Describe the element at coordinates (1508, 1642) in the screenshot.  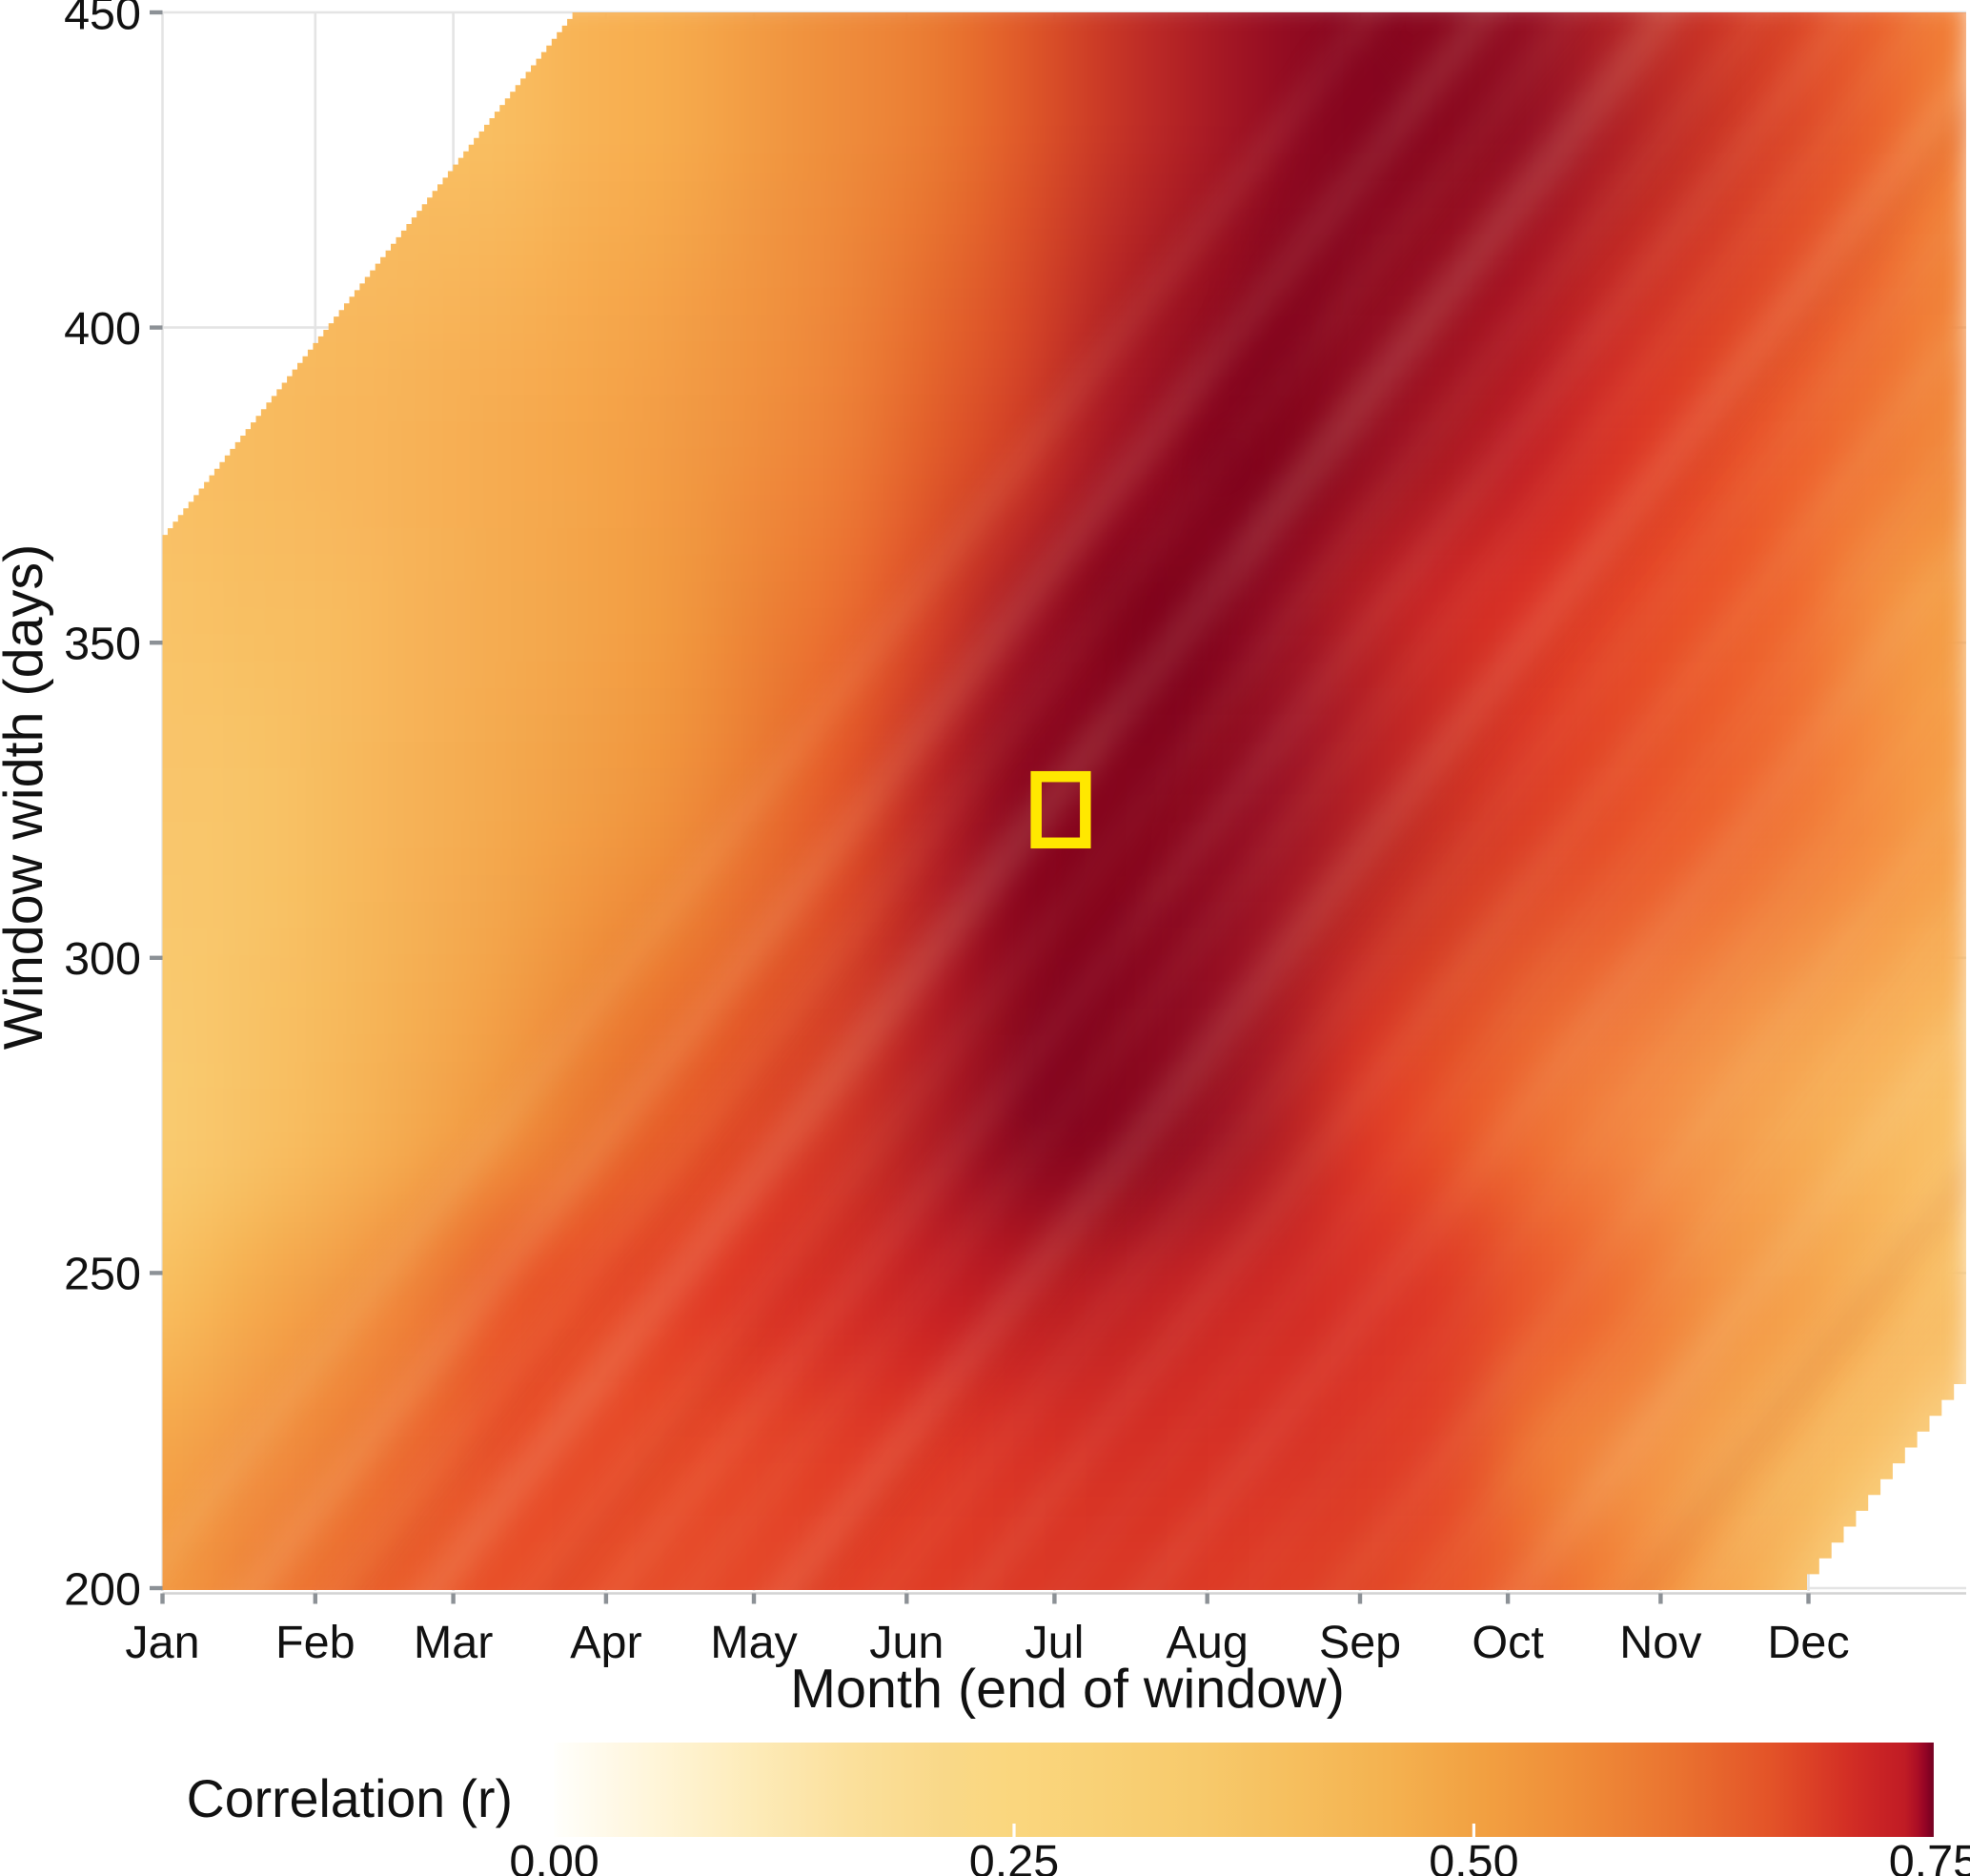
I see `svg-text: Oct` at that location.